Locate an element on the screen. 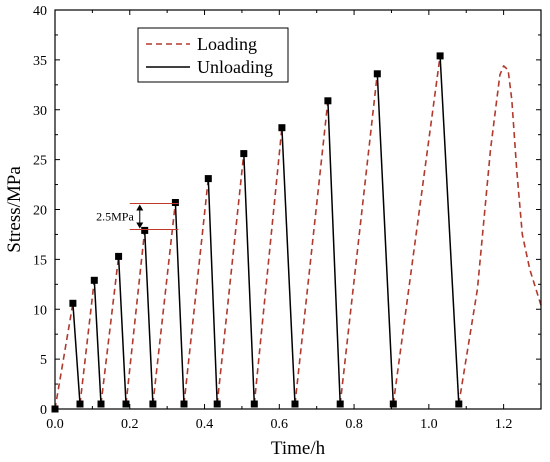 This screenshot has width=550, height=462. x-tick-label: 0.6 is located at coordinates (280, 424).